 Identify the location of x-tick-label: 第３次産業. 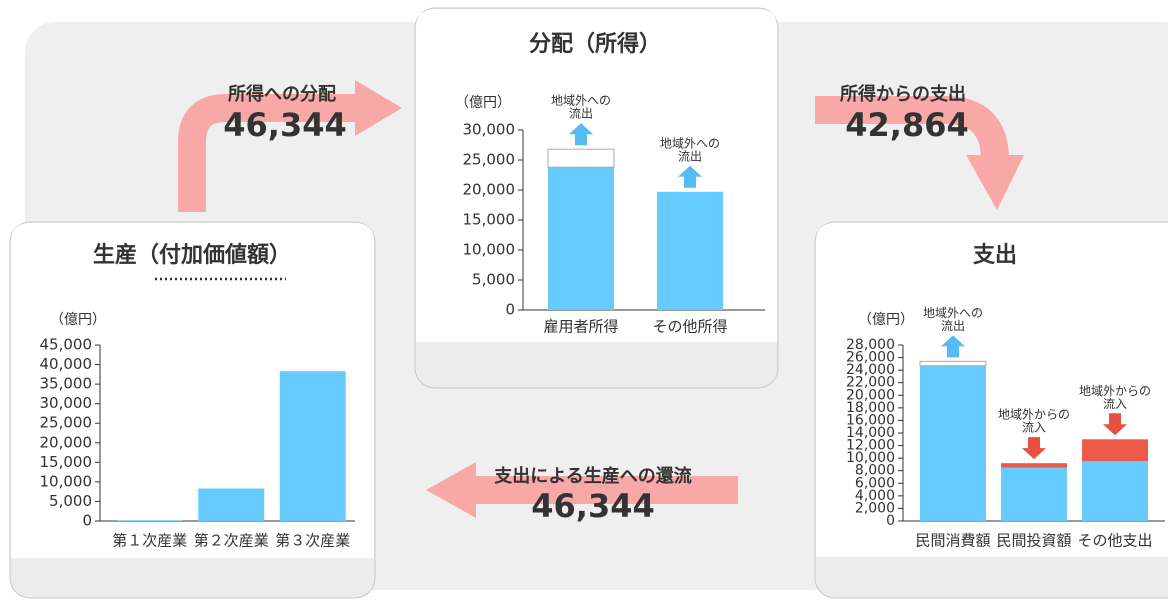
(312, 541).